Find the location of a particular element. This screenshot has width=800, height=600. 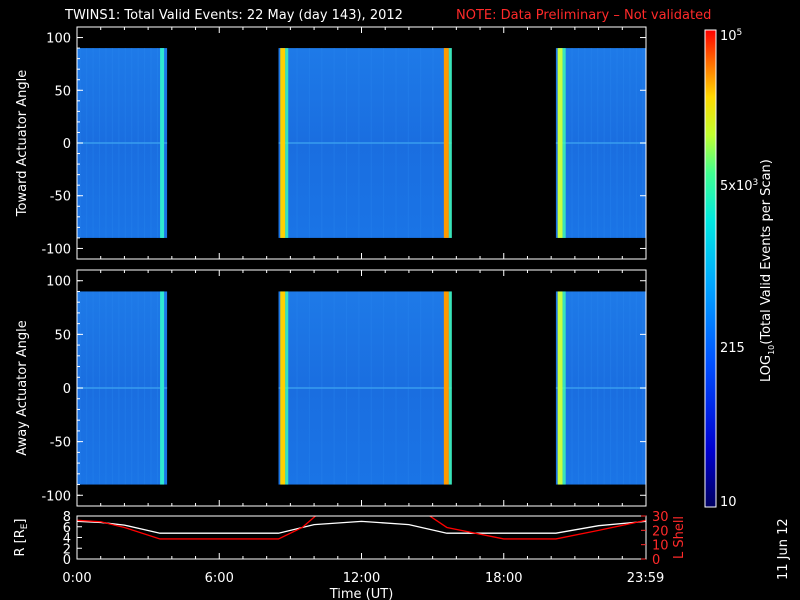

away-ytick-label: -50 is located at coordinates (60, 443).